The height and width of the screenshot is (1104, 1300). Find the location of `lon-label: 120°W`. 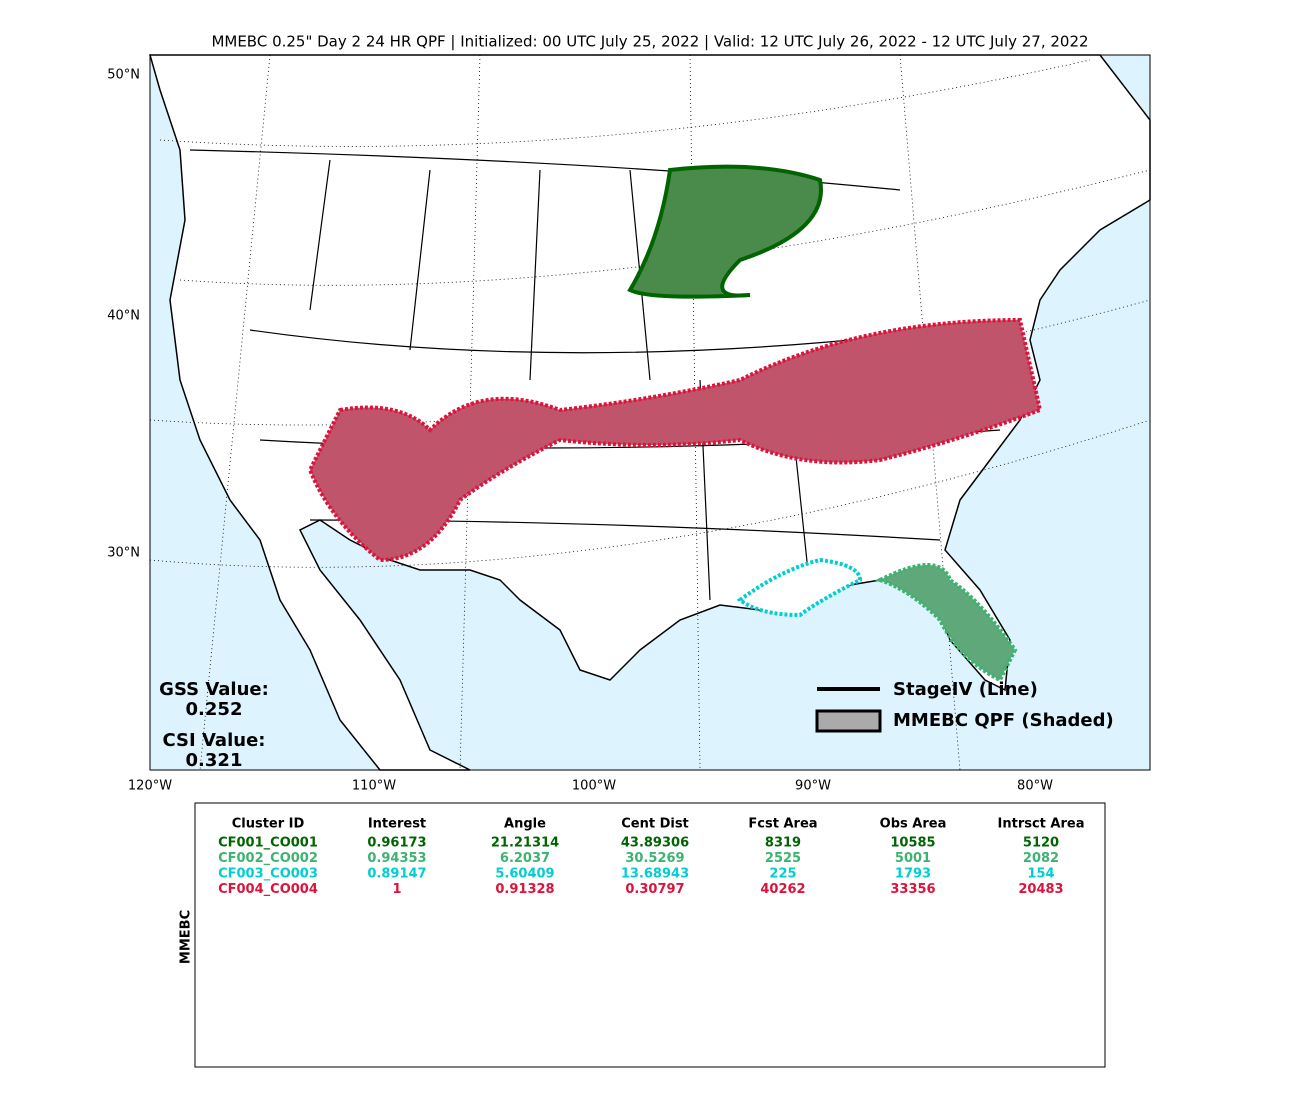

lon-label: 120°W is located at coordinates (150, 786).